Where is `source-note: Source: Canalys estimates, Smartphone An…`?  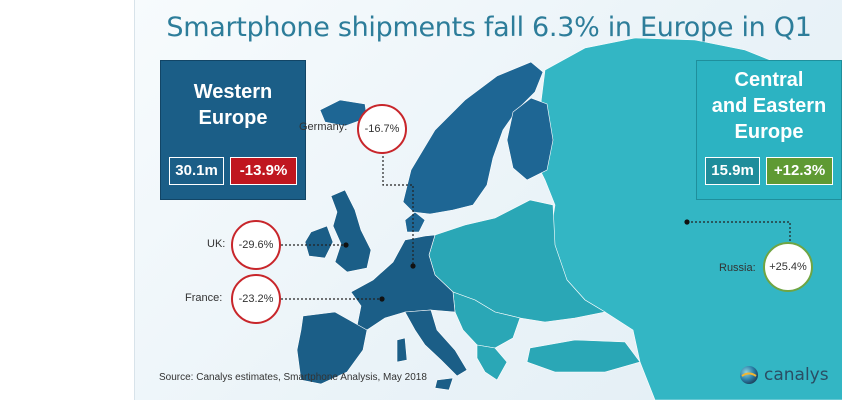
source-note: Source: Canalys estimates, Smartphone An… is located at coordinates (293, 377).